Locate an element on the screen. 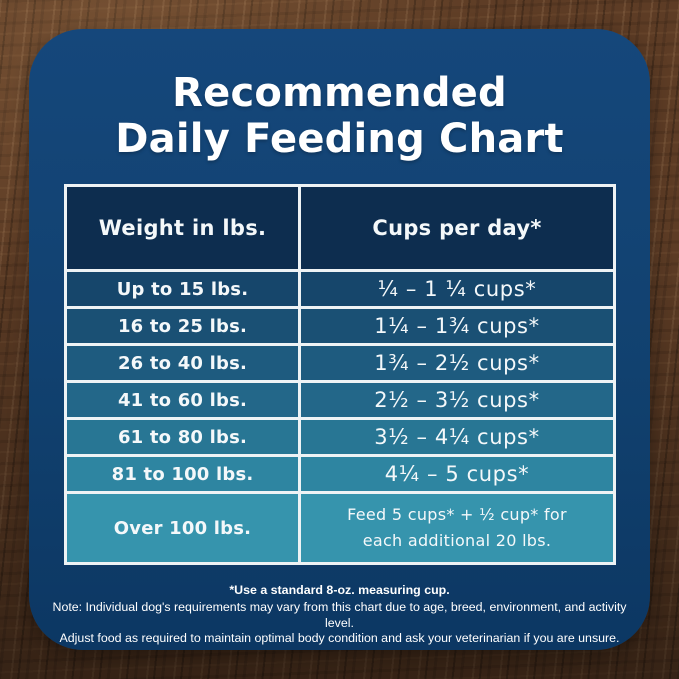 Image resolution: width=679 pixels, height=679 pixels. page-title: Recommended Daily Feeding Chart is located at coordinates (339, 116).